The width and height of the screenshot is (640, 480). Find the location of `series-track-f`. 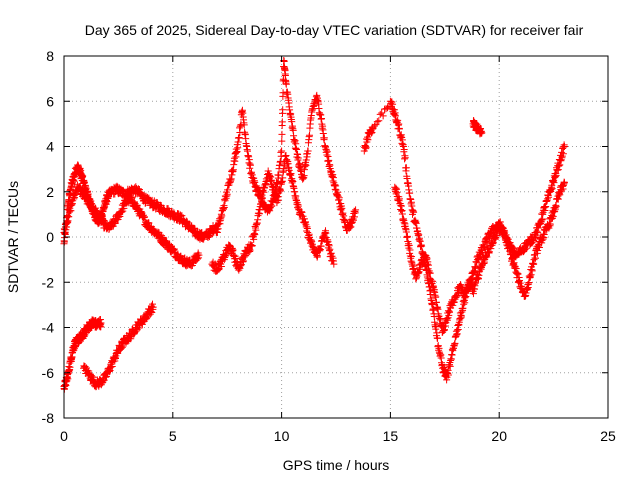

series-track-f is located at coordinates (273, 213).